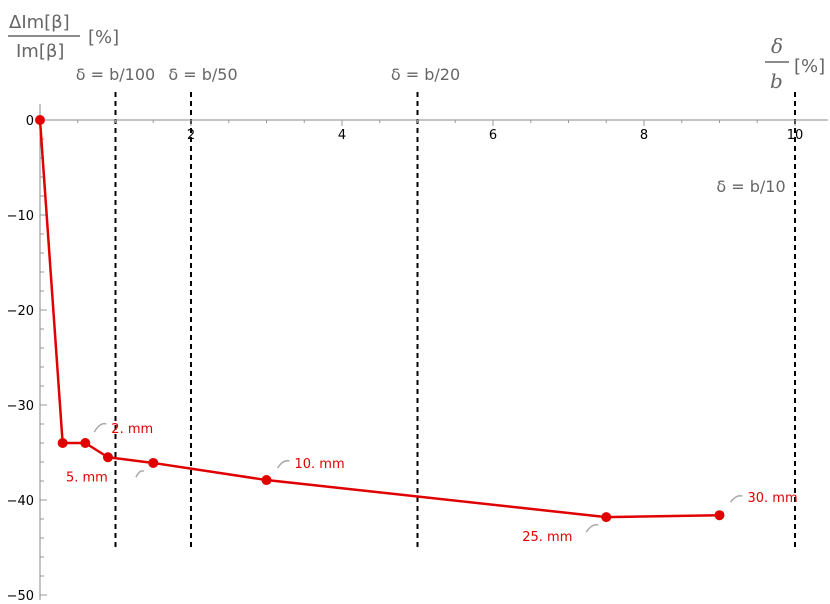  Describe the element at coordinates (20, 596) in the screenshot. I see `y-tick-label: −50` at that location.